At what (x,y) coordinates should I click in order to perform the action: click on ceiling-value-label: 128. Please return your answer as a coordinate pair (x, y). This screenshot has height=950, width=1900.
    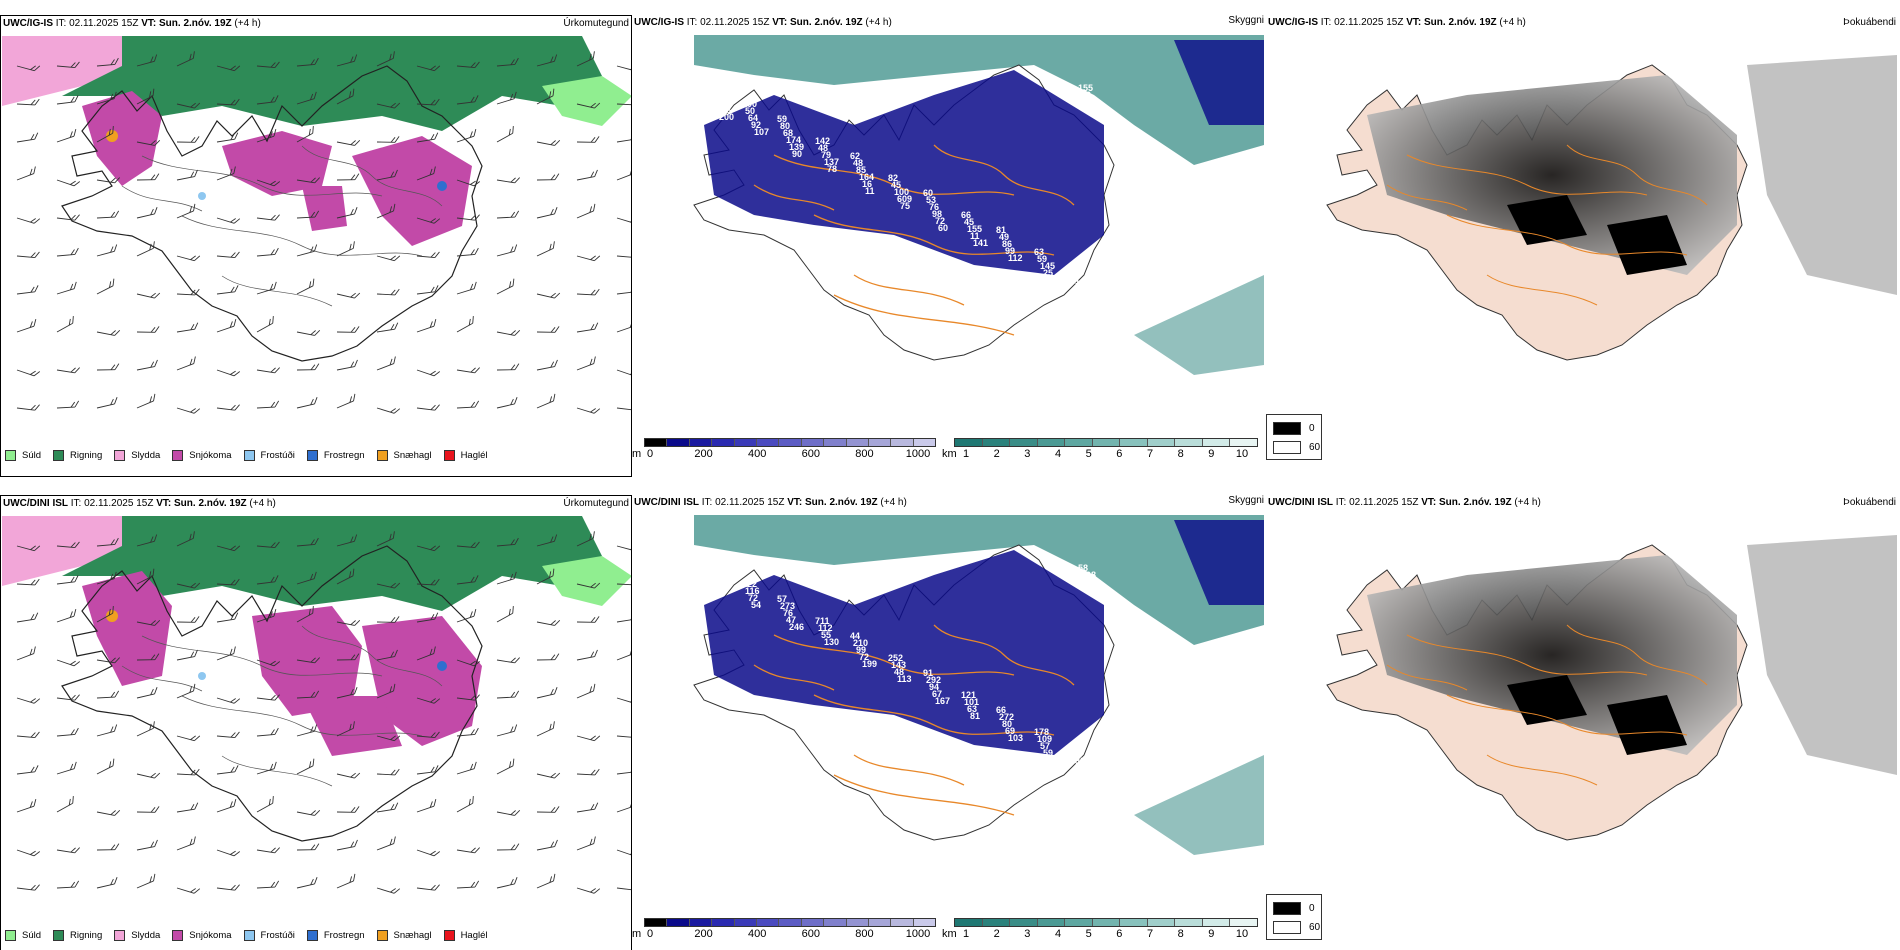
    Looking at the image, I should click on (723, 110).